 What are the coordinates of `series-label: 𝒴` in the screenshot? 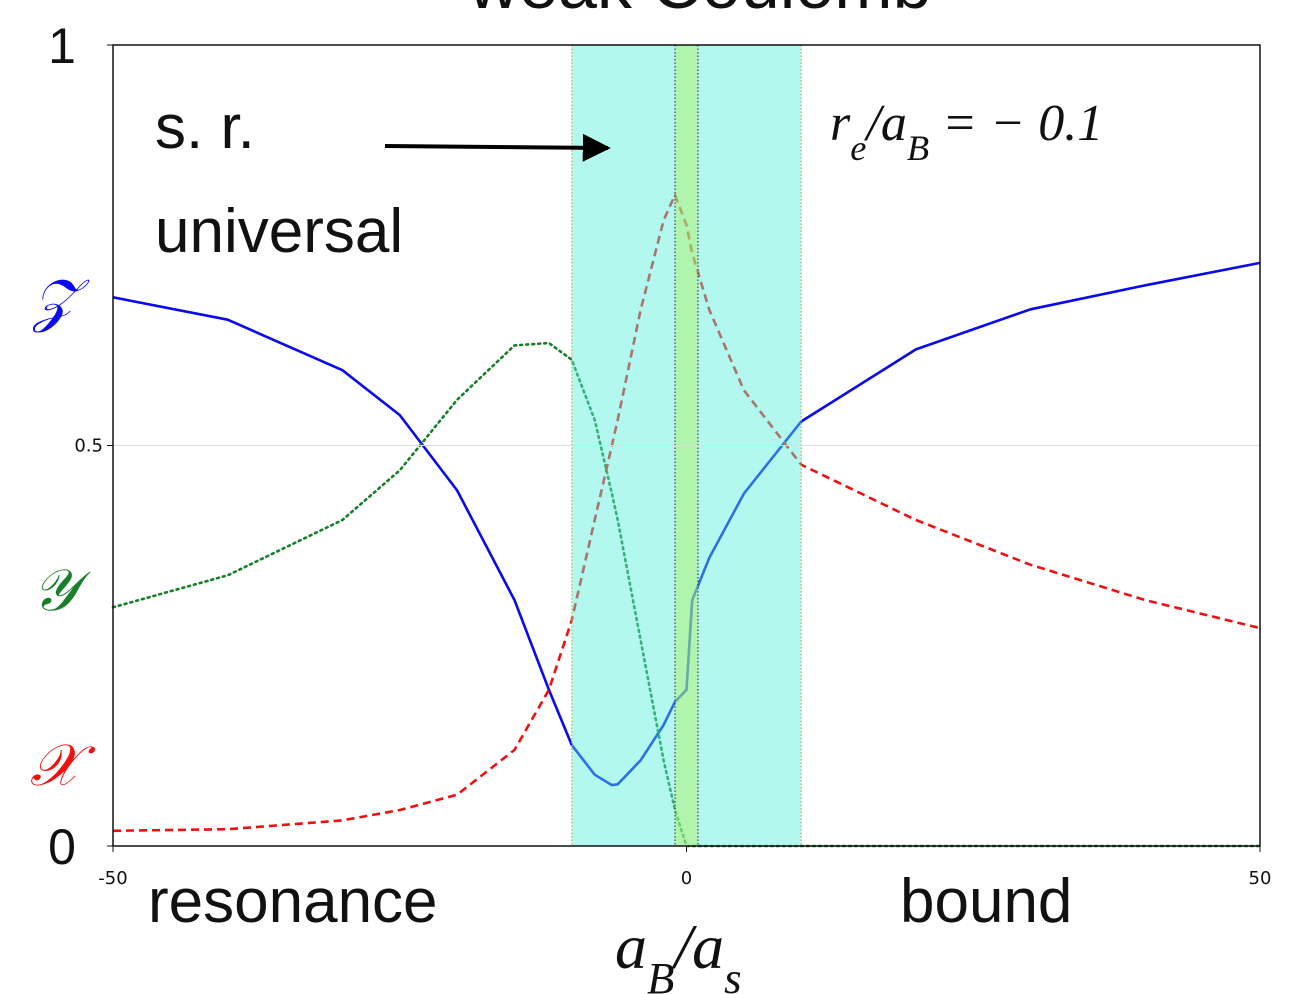 It's located at (61, 590).